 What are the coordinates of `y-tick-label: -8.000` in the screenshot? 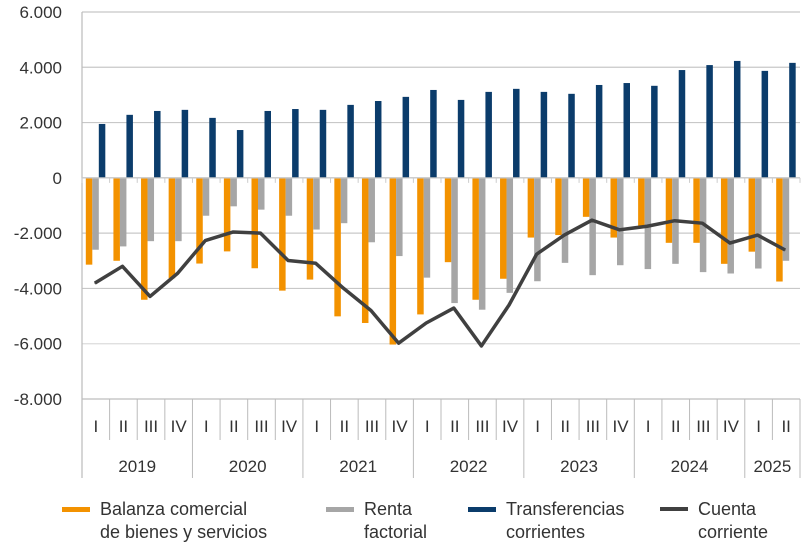 It's located at (38, 399).